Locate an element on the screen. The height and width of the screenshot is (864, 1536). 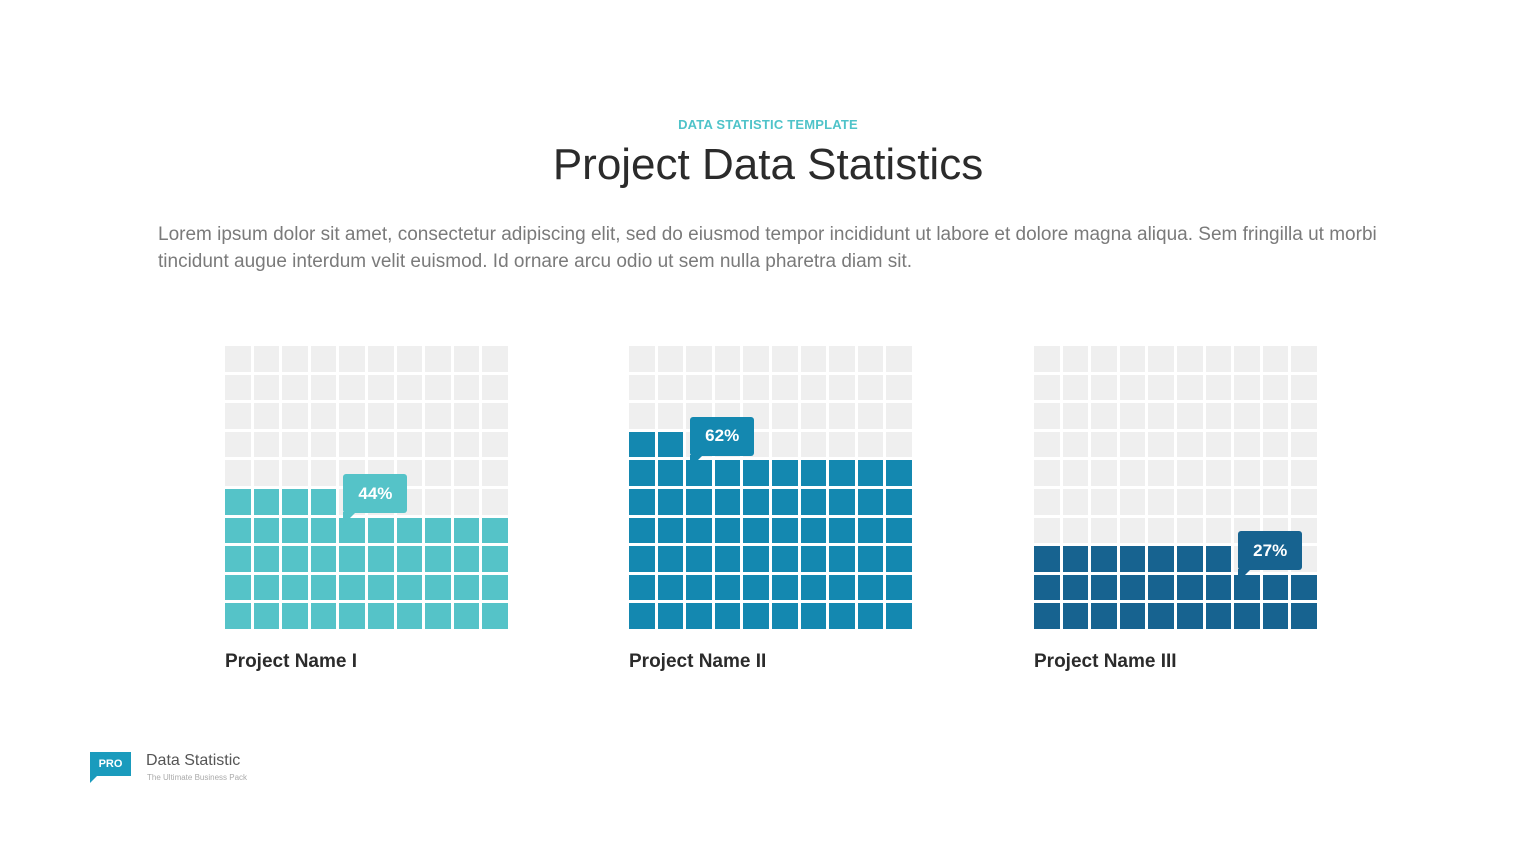
speech-tail-icon is located at coordinates (94, 779).